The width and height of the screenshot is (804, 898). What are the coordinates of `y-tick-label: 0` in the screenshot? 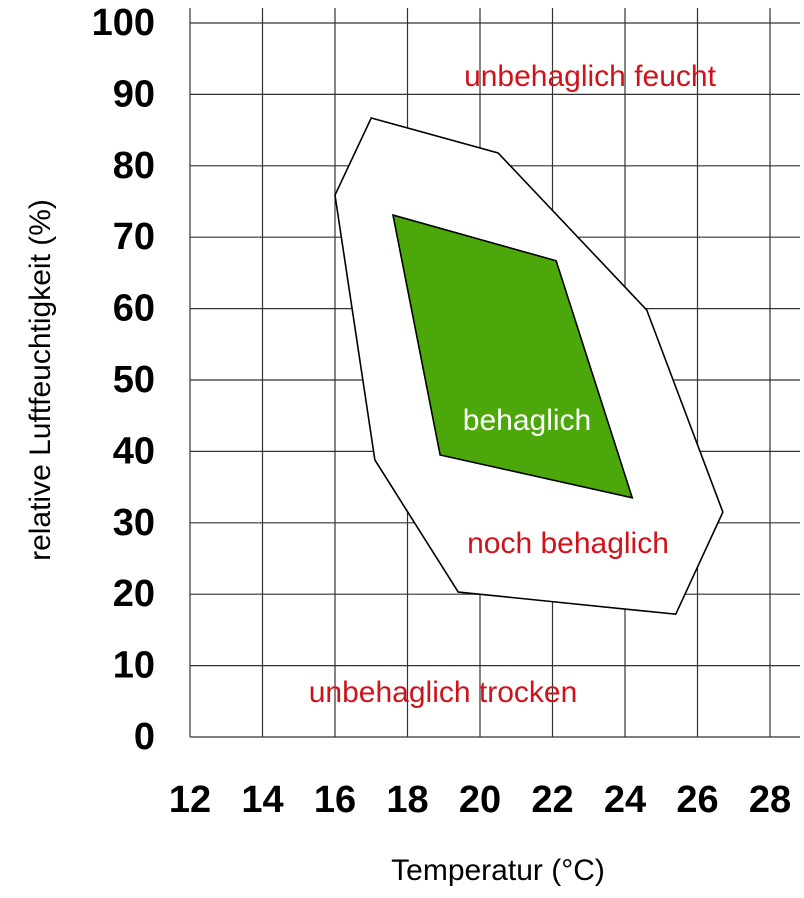 It's located at (144, 737).